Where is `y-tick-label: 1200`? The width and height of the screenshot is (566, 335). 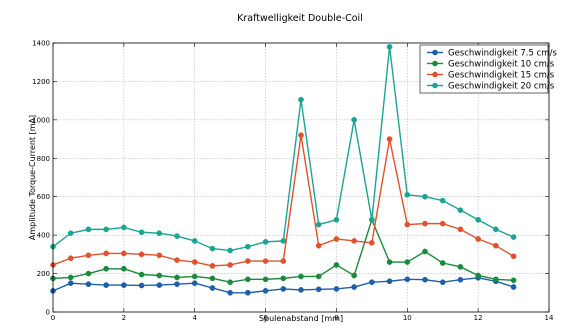 y-tick-label: 1200 is located at coordinates (41, 82).